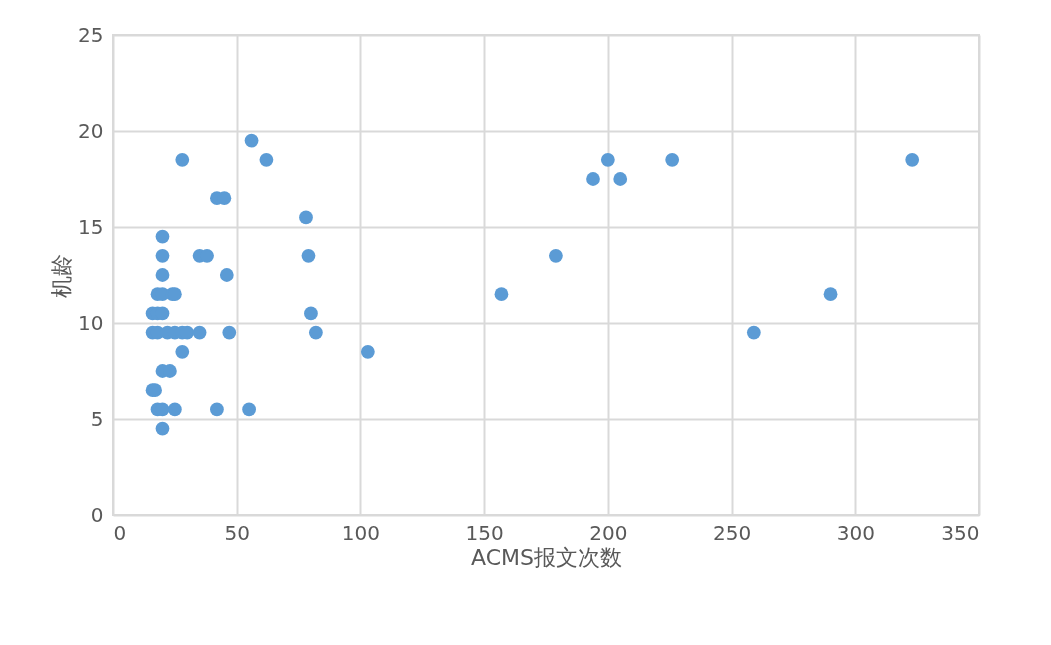  Describe the element at coordinates (97, 418) in the screenshot. I see `y-tick-label: 5` at that location.